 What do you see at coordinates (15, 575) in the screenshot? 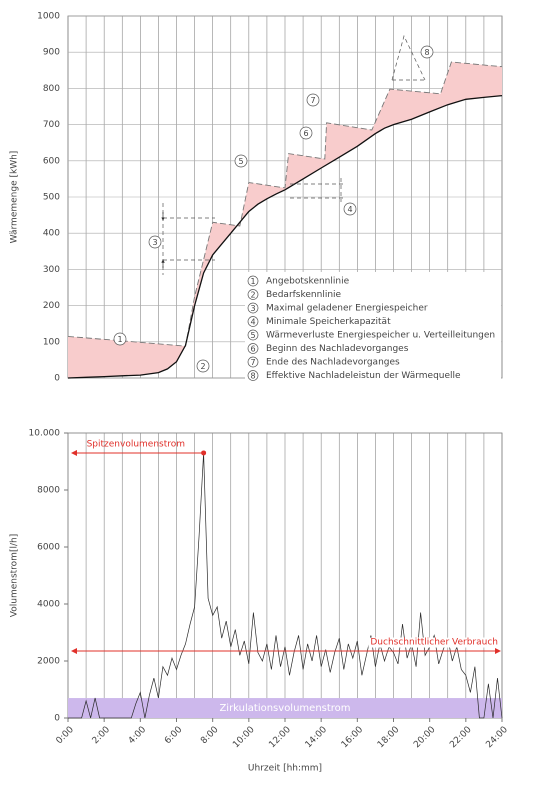
I see `y-axis-title: Volumenstrom[l/h]` at bounding box center [15, 575].